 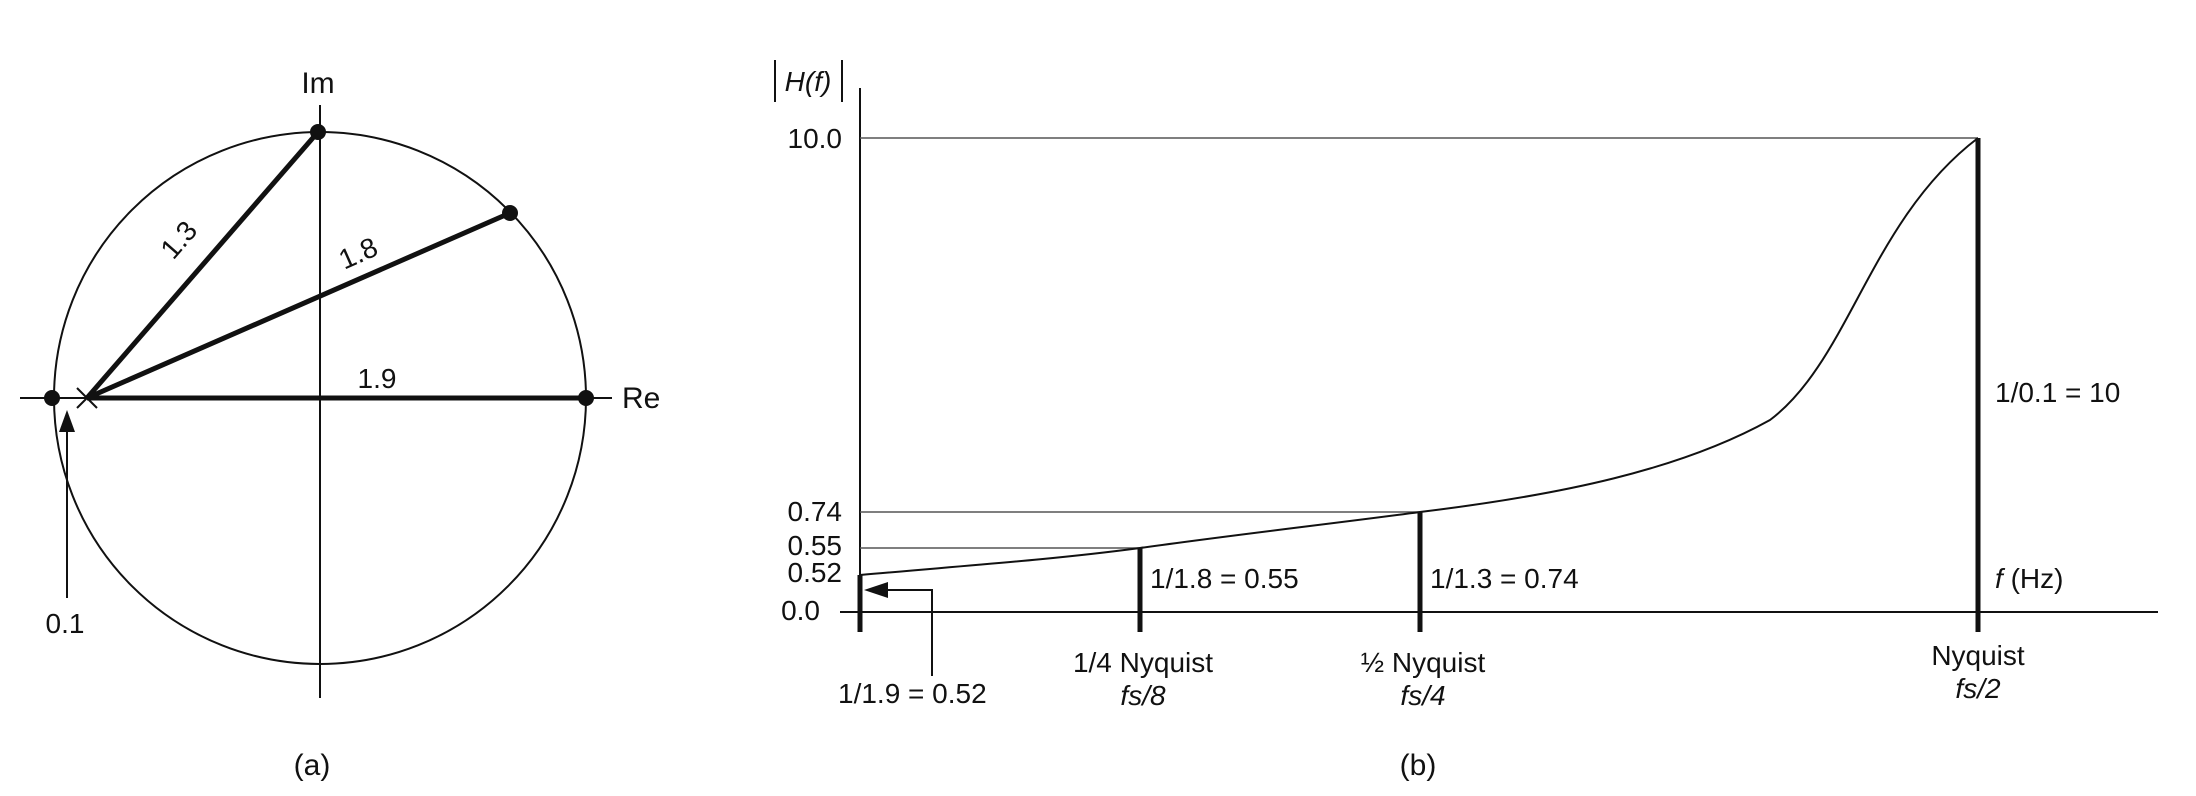 What do you see at coordinates (358, 253) in the screenshot?
I see `distance-label-1-8: 1.8` at bounding box center [358, 253].